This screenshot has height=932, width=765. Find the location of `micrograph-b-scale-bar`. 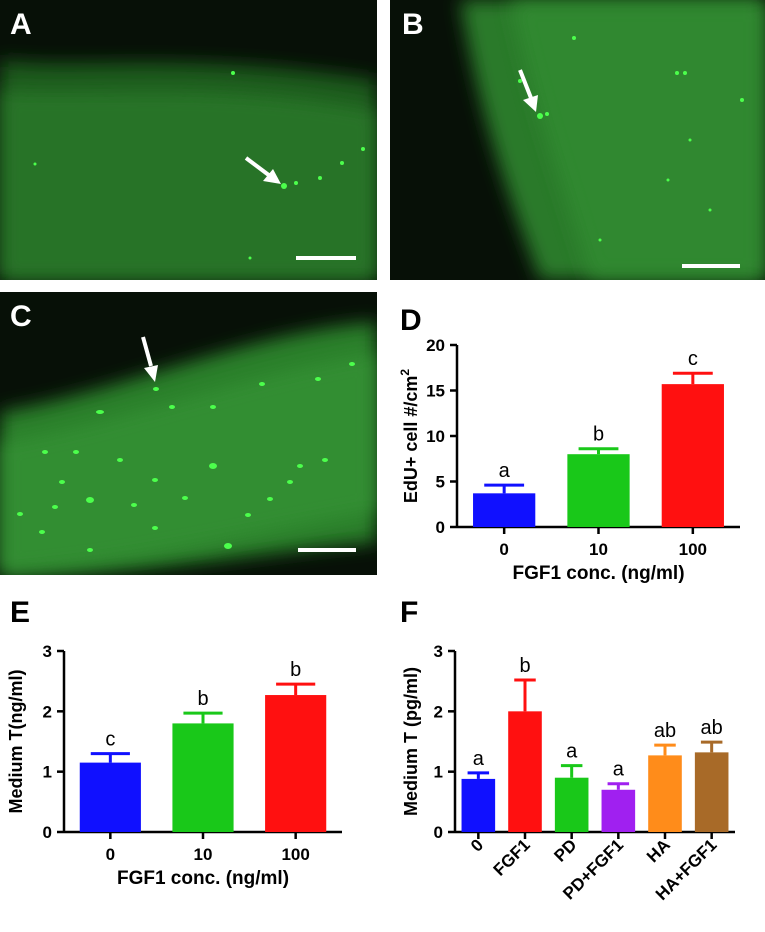

micrograph-b-scale-bar is located at coordinates (711, 266).